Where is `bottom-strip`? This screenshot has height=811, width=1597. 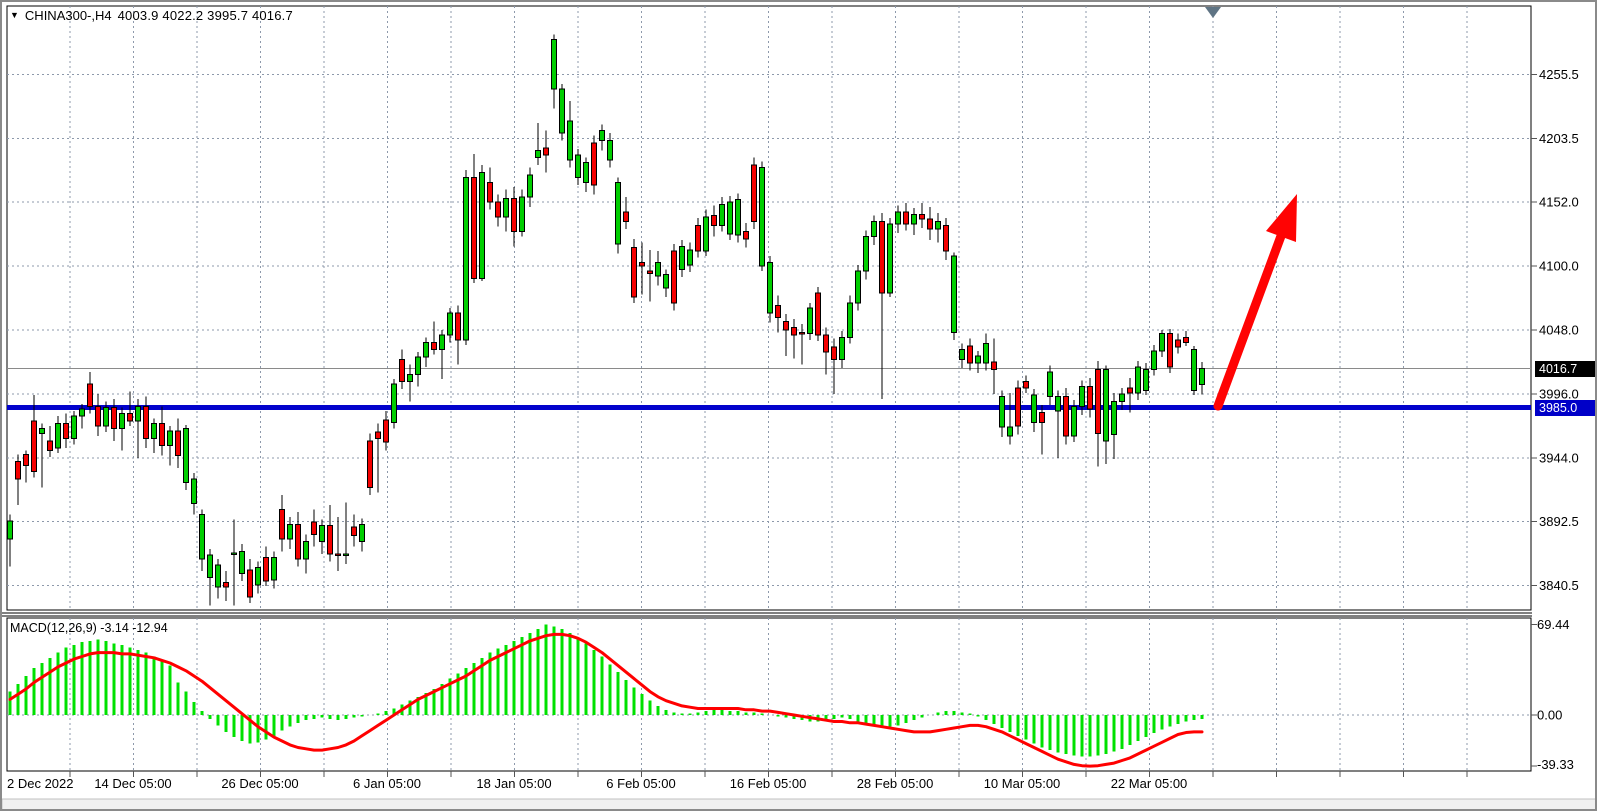
bottom-strip is located at coordinates (798, 803).